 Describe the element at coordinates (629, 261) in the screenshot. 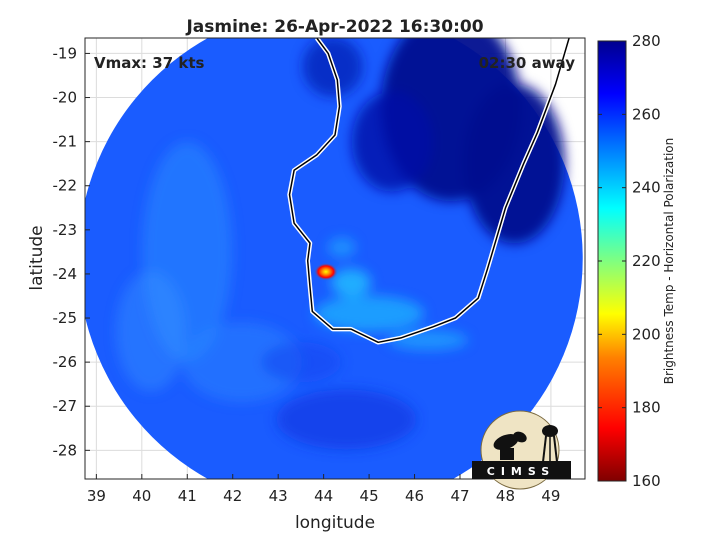

I see `colorbar-ticks: 280 260 240 220 200 180 160` at that location.